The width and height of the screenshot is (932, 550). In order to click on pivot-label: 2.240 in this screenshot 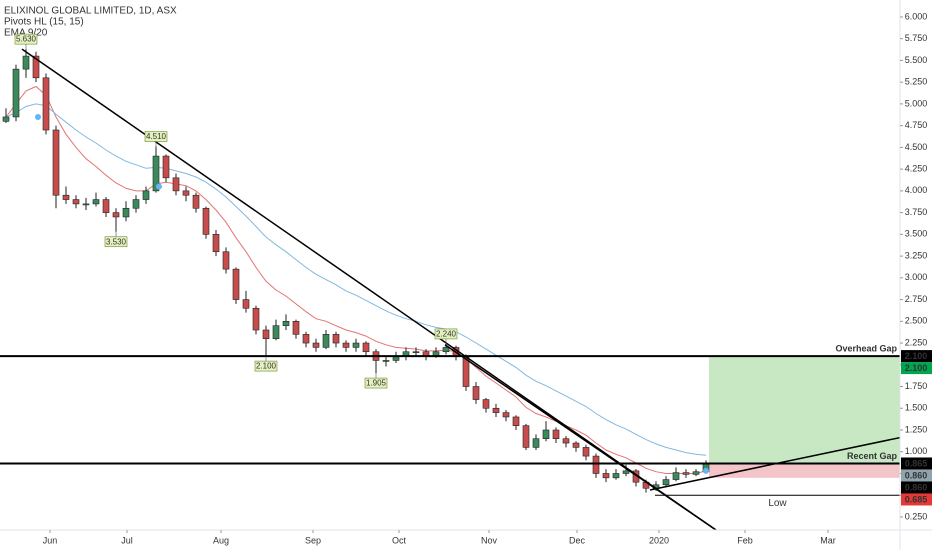, I will do `click(446, 334)`.